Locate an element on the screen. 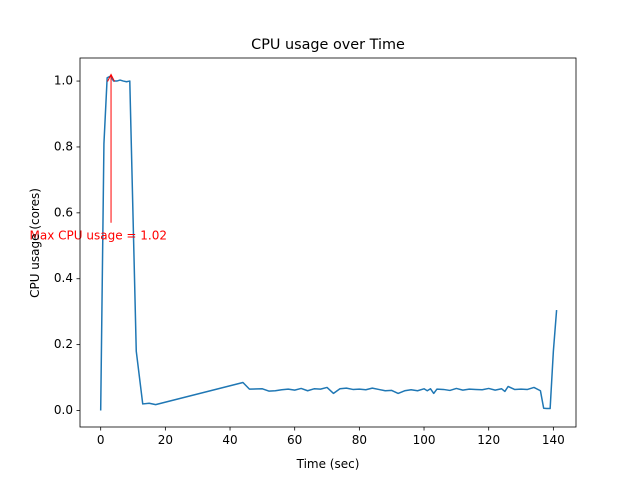 This screenshot has height=480, width=640. x-tick-label: 80 is located at coordinates (359, 440).